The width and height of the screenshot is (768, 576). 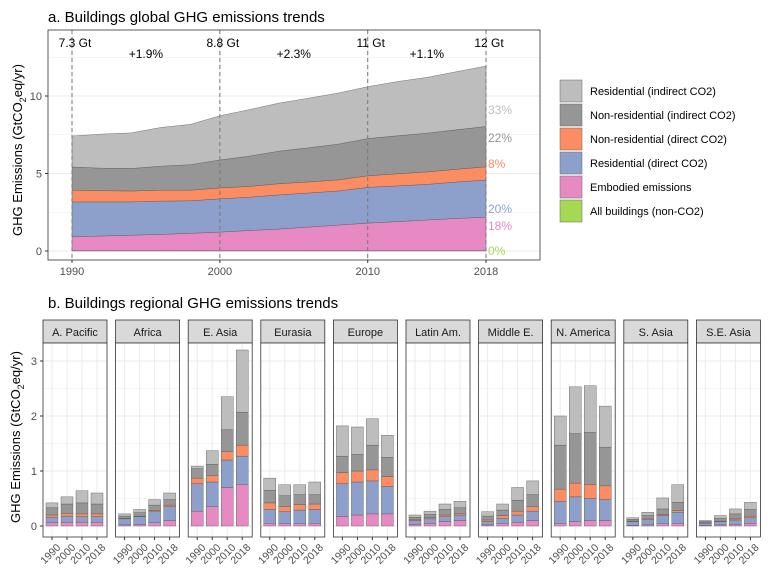 What do you see at coordinates (571, 139) in the screenshot?
I see `legend-key-nonres_direct` at bounding box center [571, 139].